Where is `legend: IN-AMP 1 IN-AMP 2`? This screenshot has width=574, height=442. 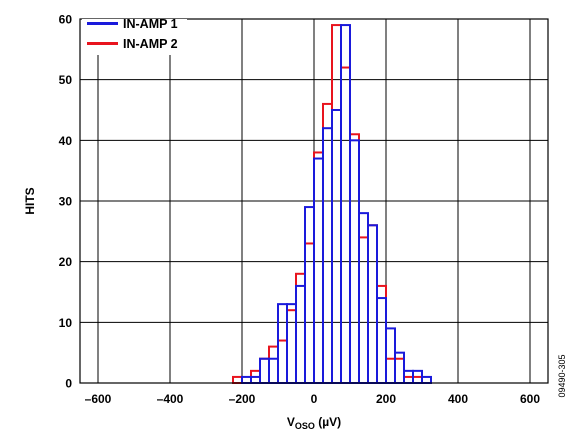
legend: IN-AMP 1 IN-AMP 2 is located at coordinates (134, 36).